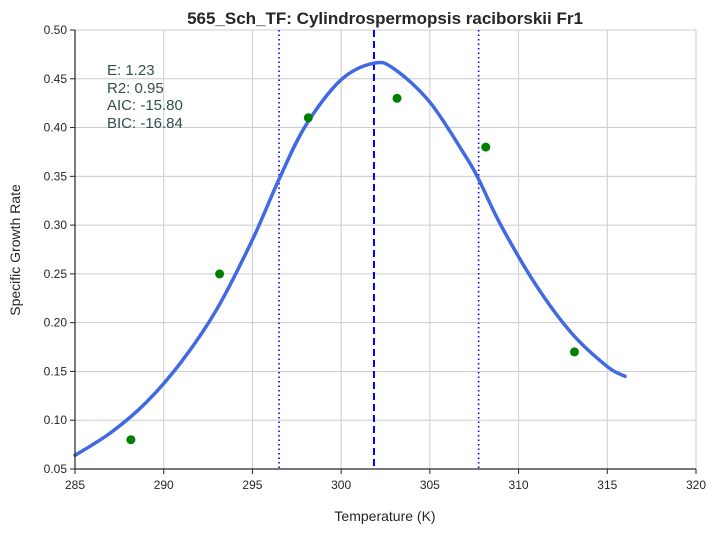  I want to click on y-tick-label: 0.30, so click(56, 225).